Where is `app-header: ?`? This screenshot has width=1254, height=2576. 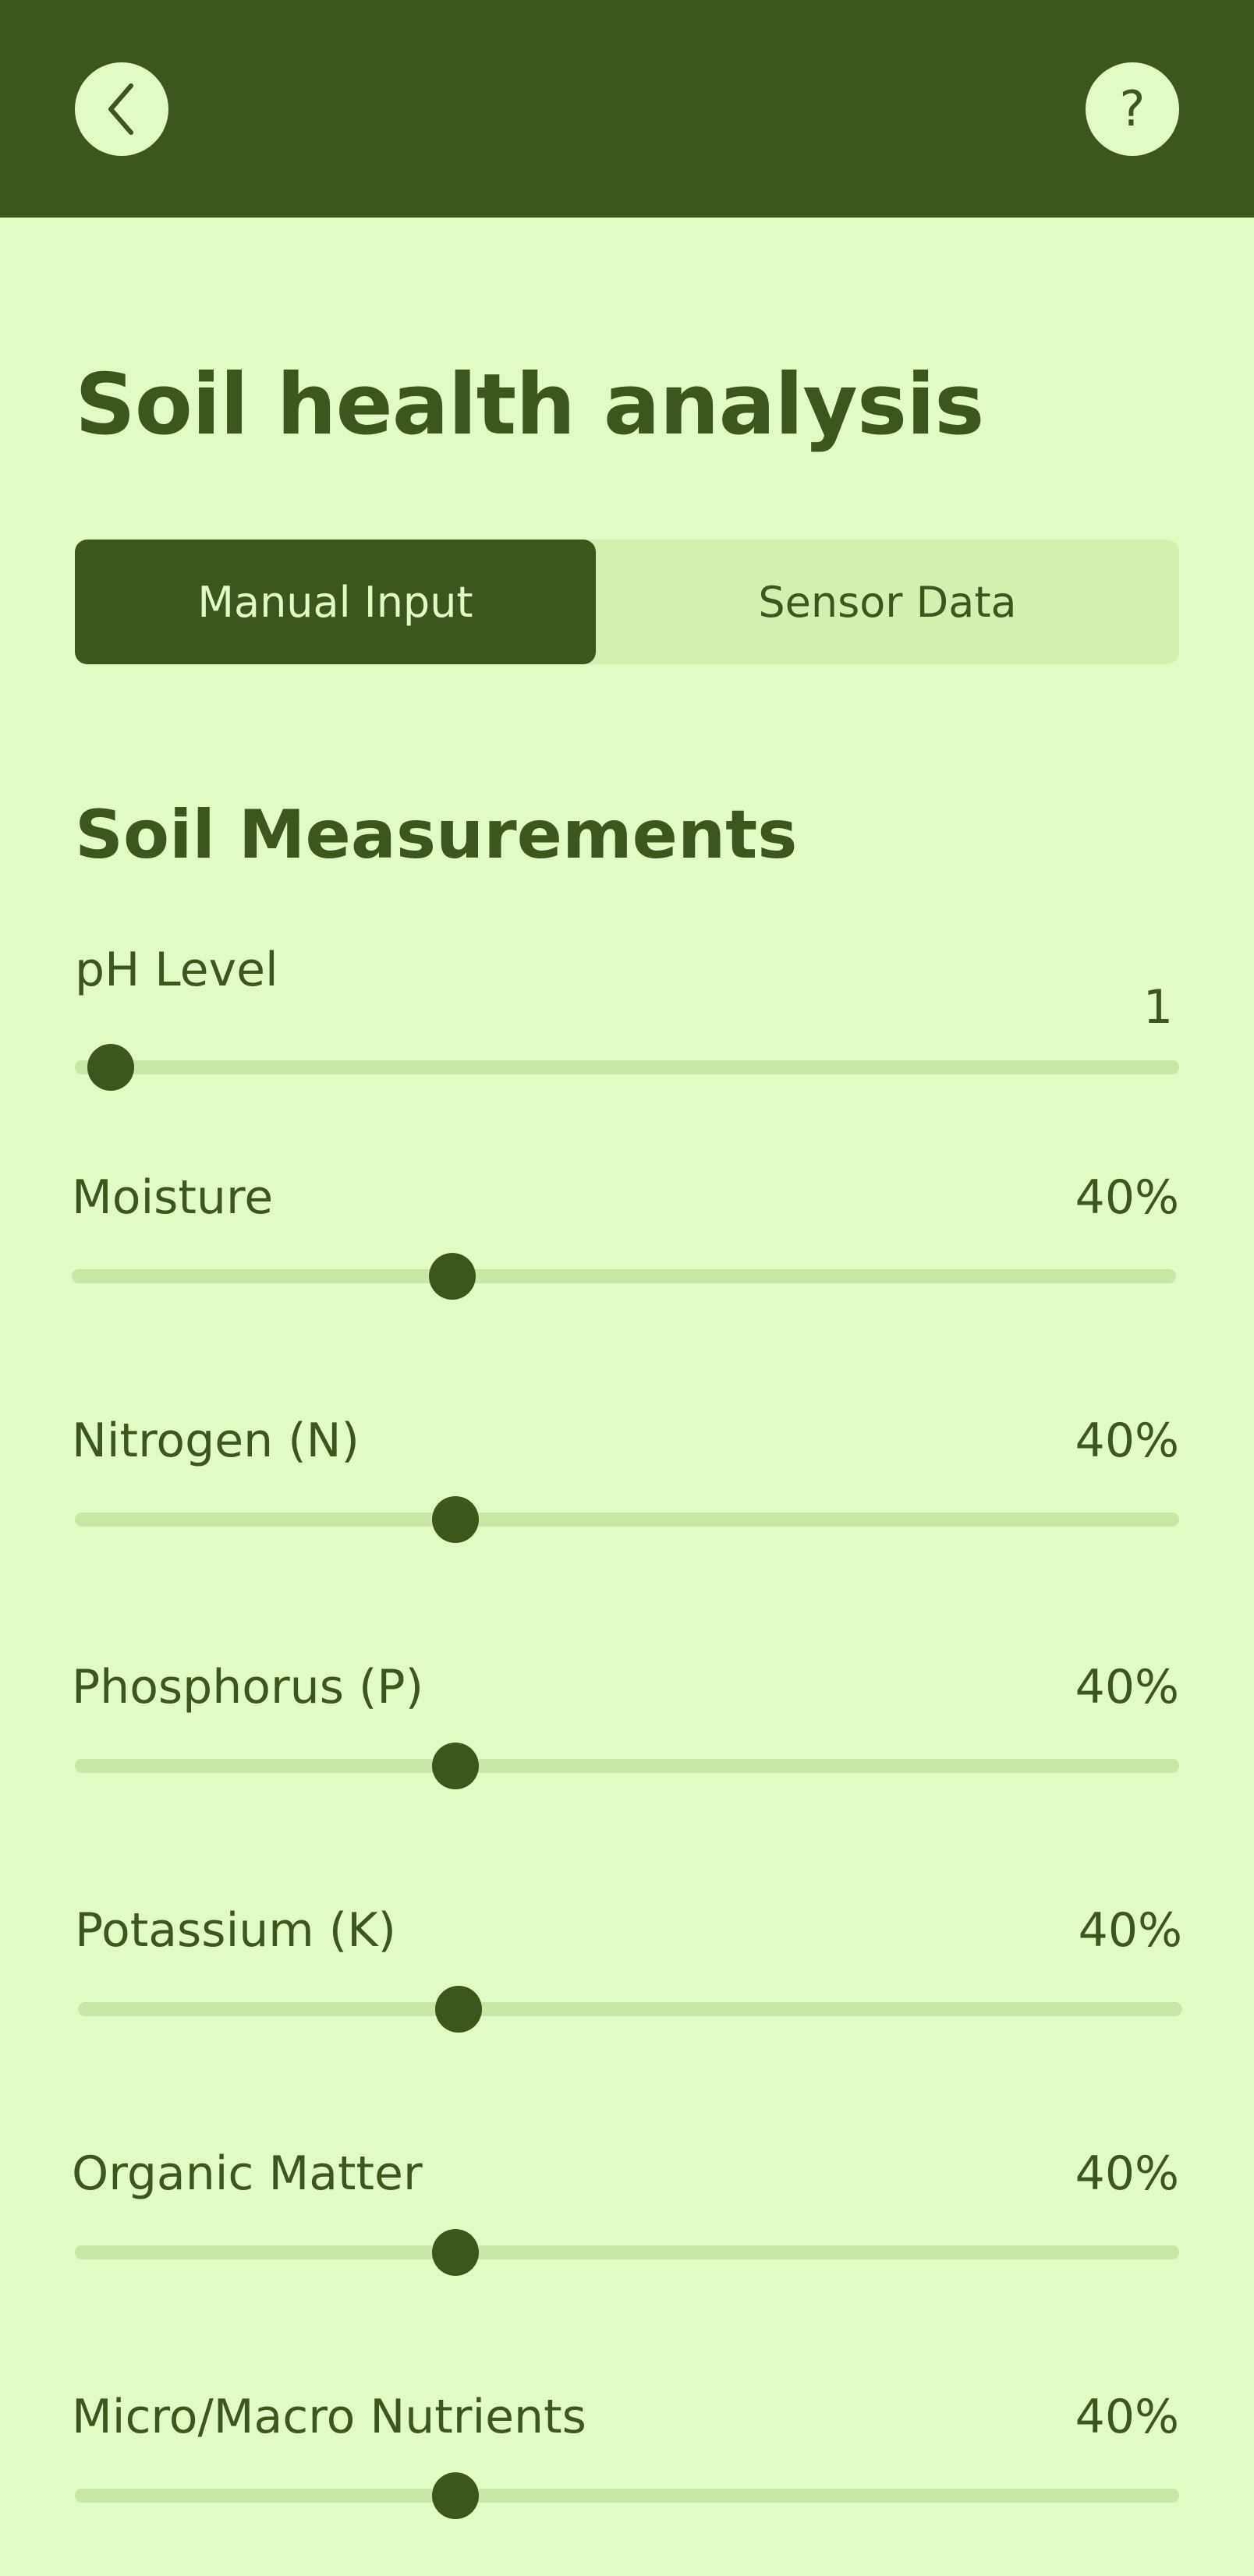 app-header: ? is located at coordinates (627, 109).